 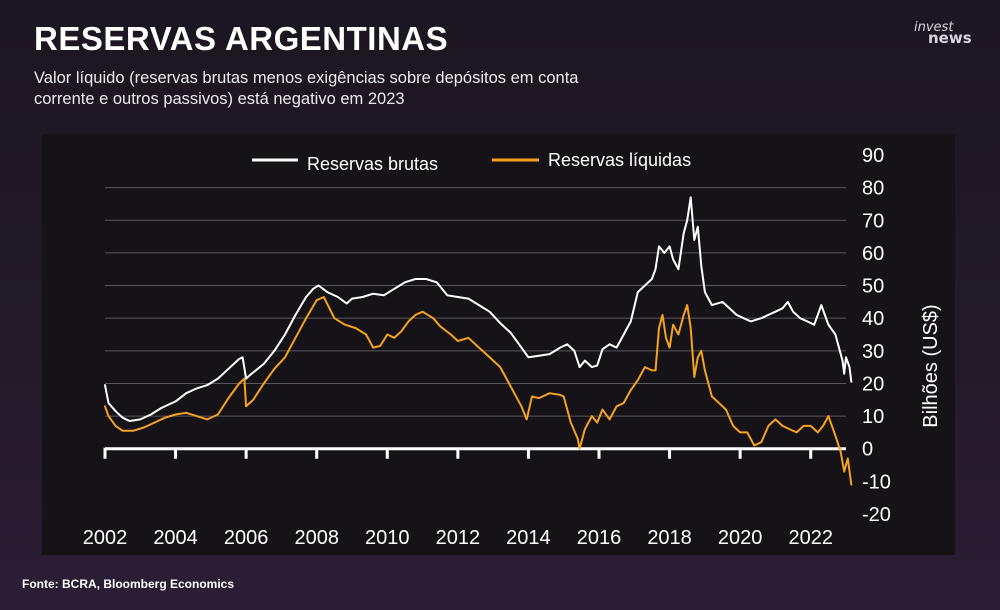 I want to click on x-axis, so click(x=474, y=453).